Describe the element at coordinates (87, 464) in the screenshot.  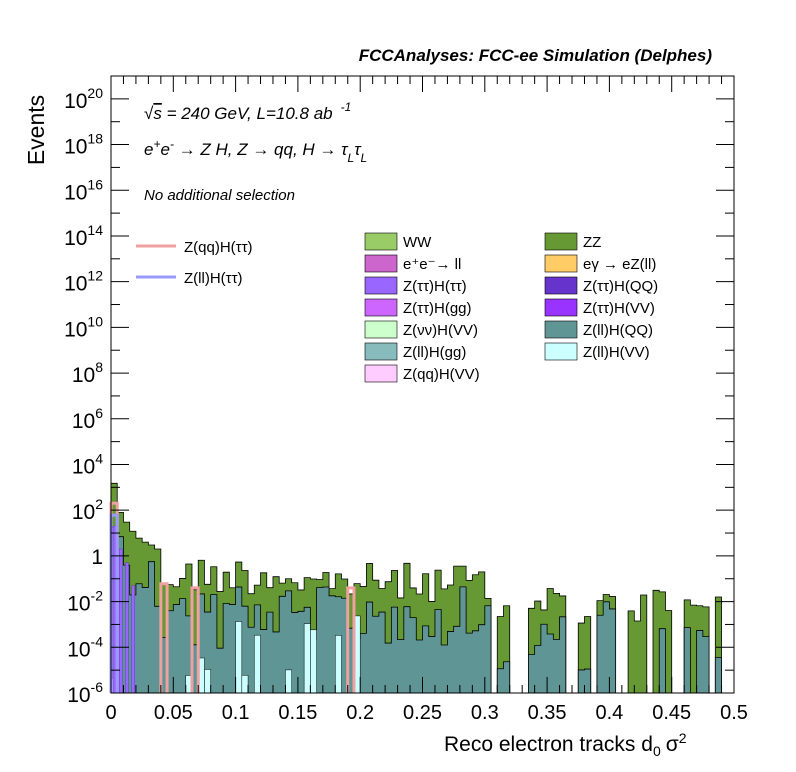
I see `y-tick-label: 10⁴` at that location.